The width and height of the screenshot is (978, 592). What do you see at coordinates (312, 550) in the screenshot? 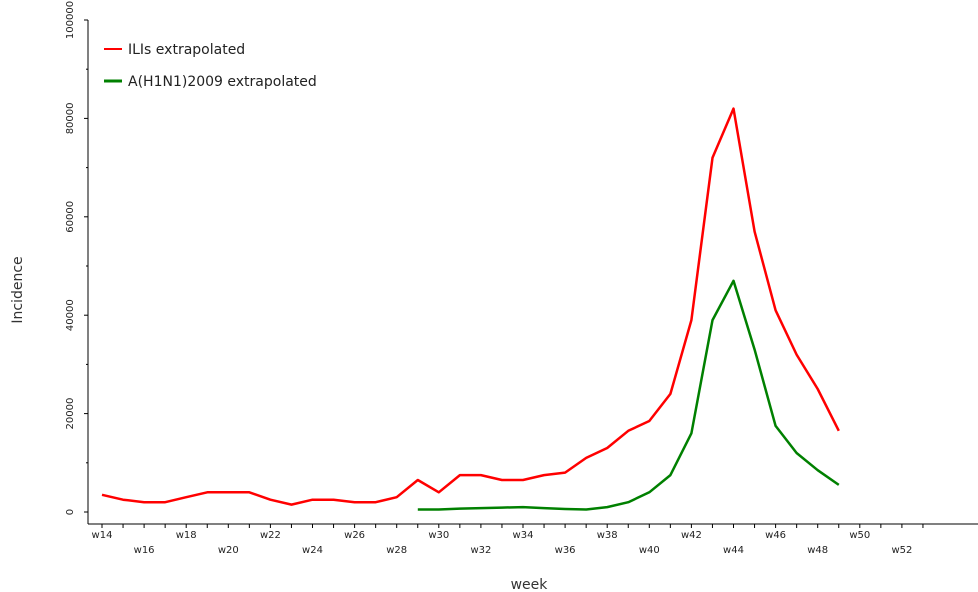
I see `x-tick-label: w24` at bounding box center [312, 550].